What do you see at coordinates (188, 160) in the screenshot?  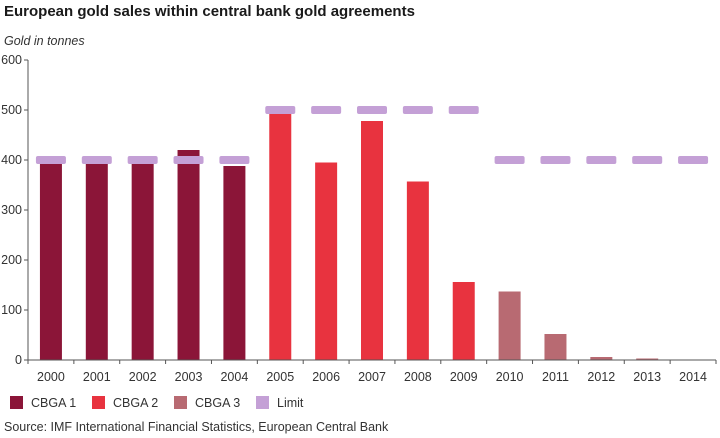 I see `limit-marker-2003` at bounding box center [188, 160].